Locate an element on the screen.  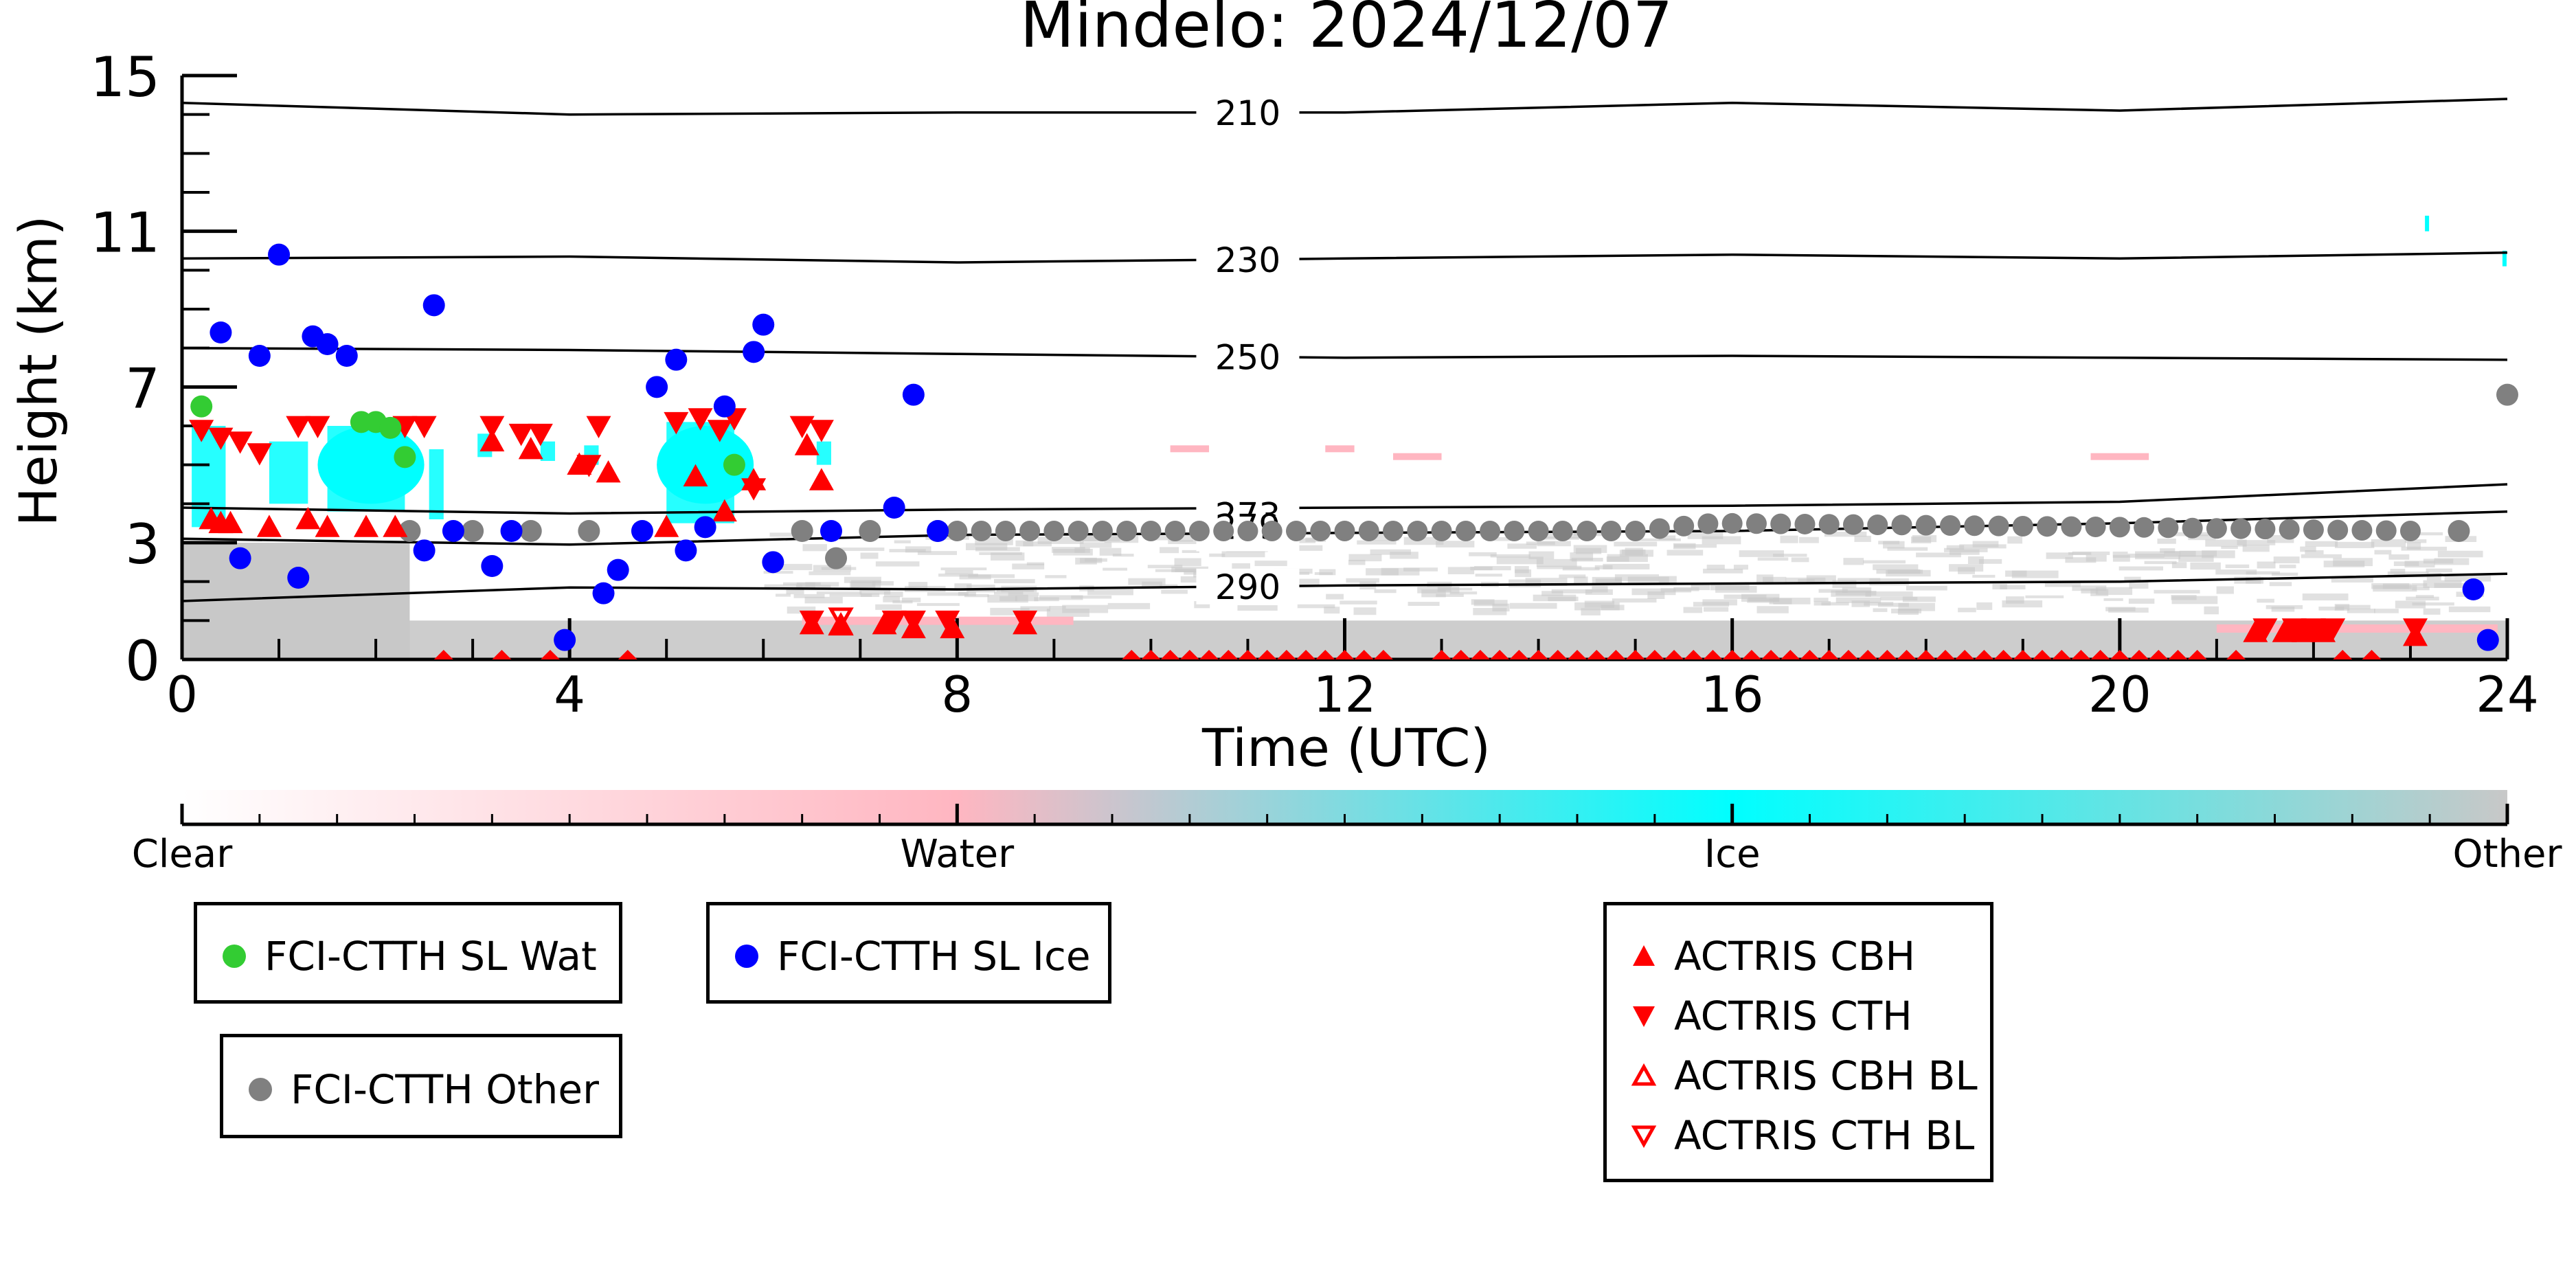
fci-wat-point is located at coordinates (405, 457).